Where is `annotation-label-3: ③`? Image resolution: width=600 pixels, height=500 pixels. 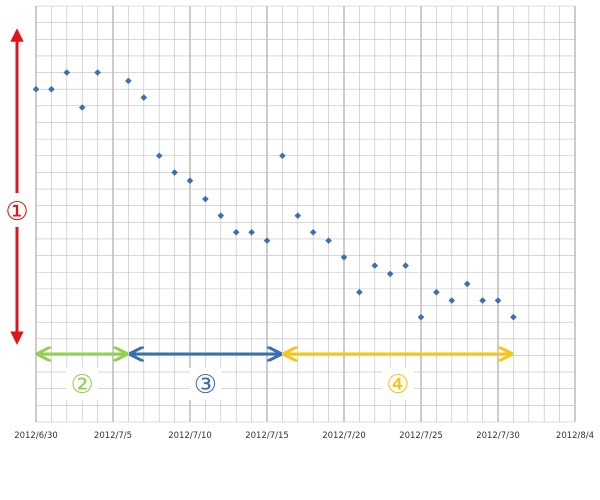 annotation-label-3: ③ is located at coordinates (205, 385).